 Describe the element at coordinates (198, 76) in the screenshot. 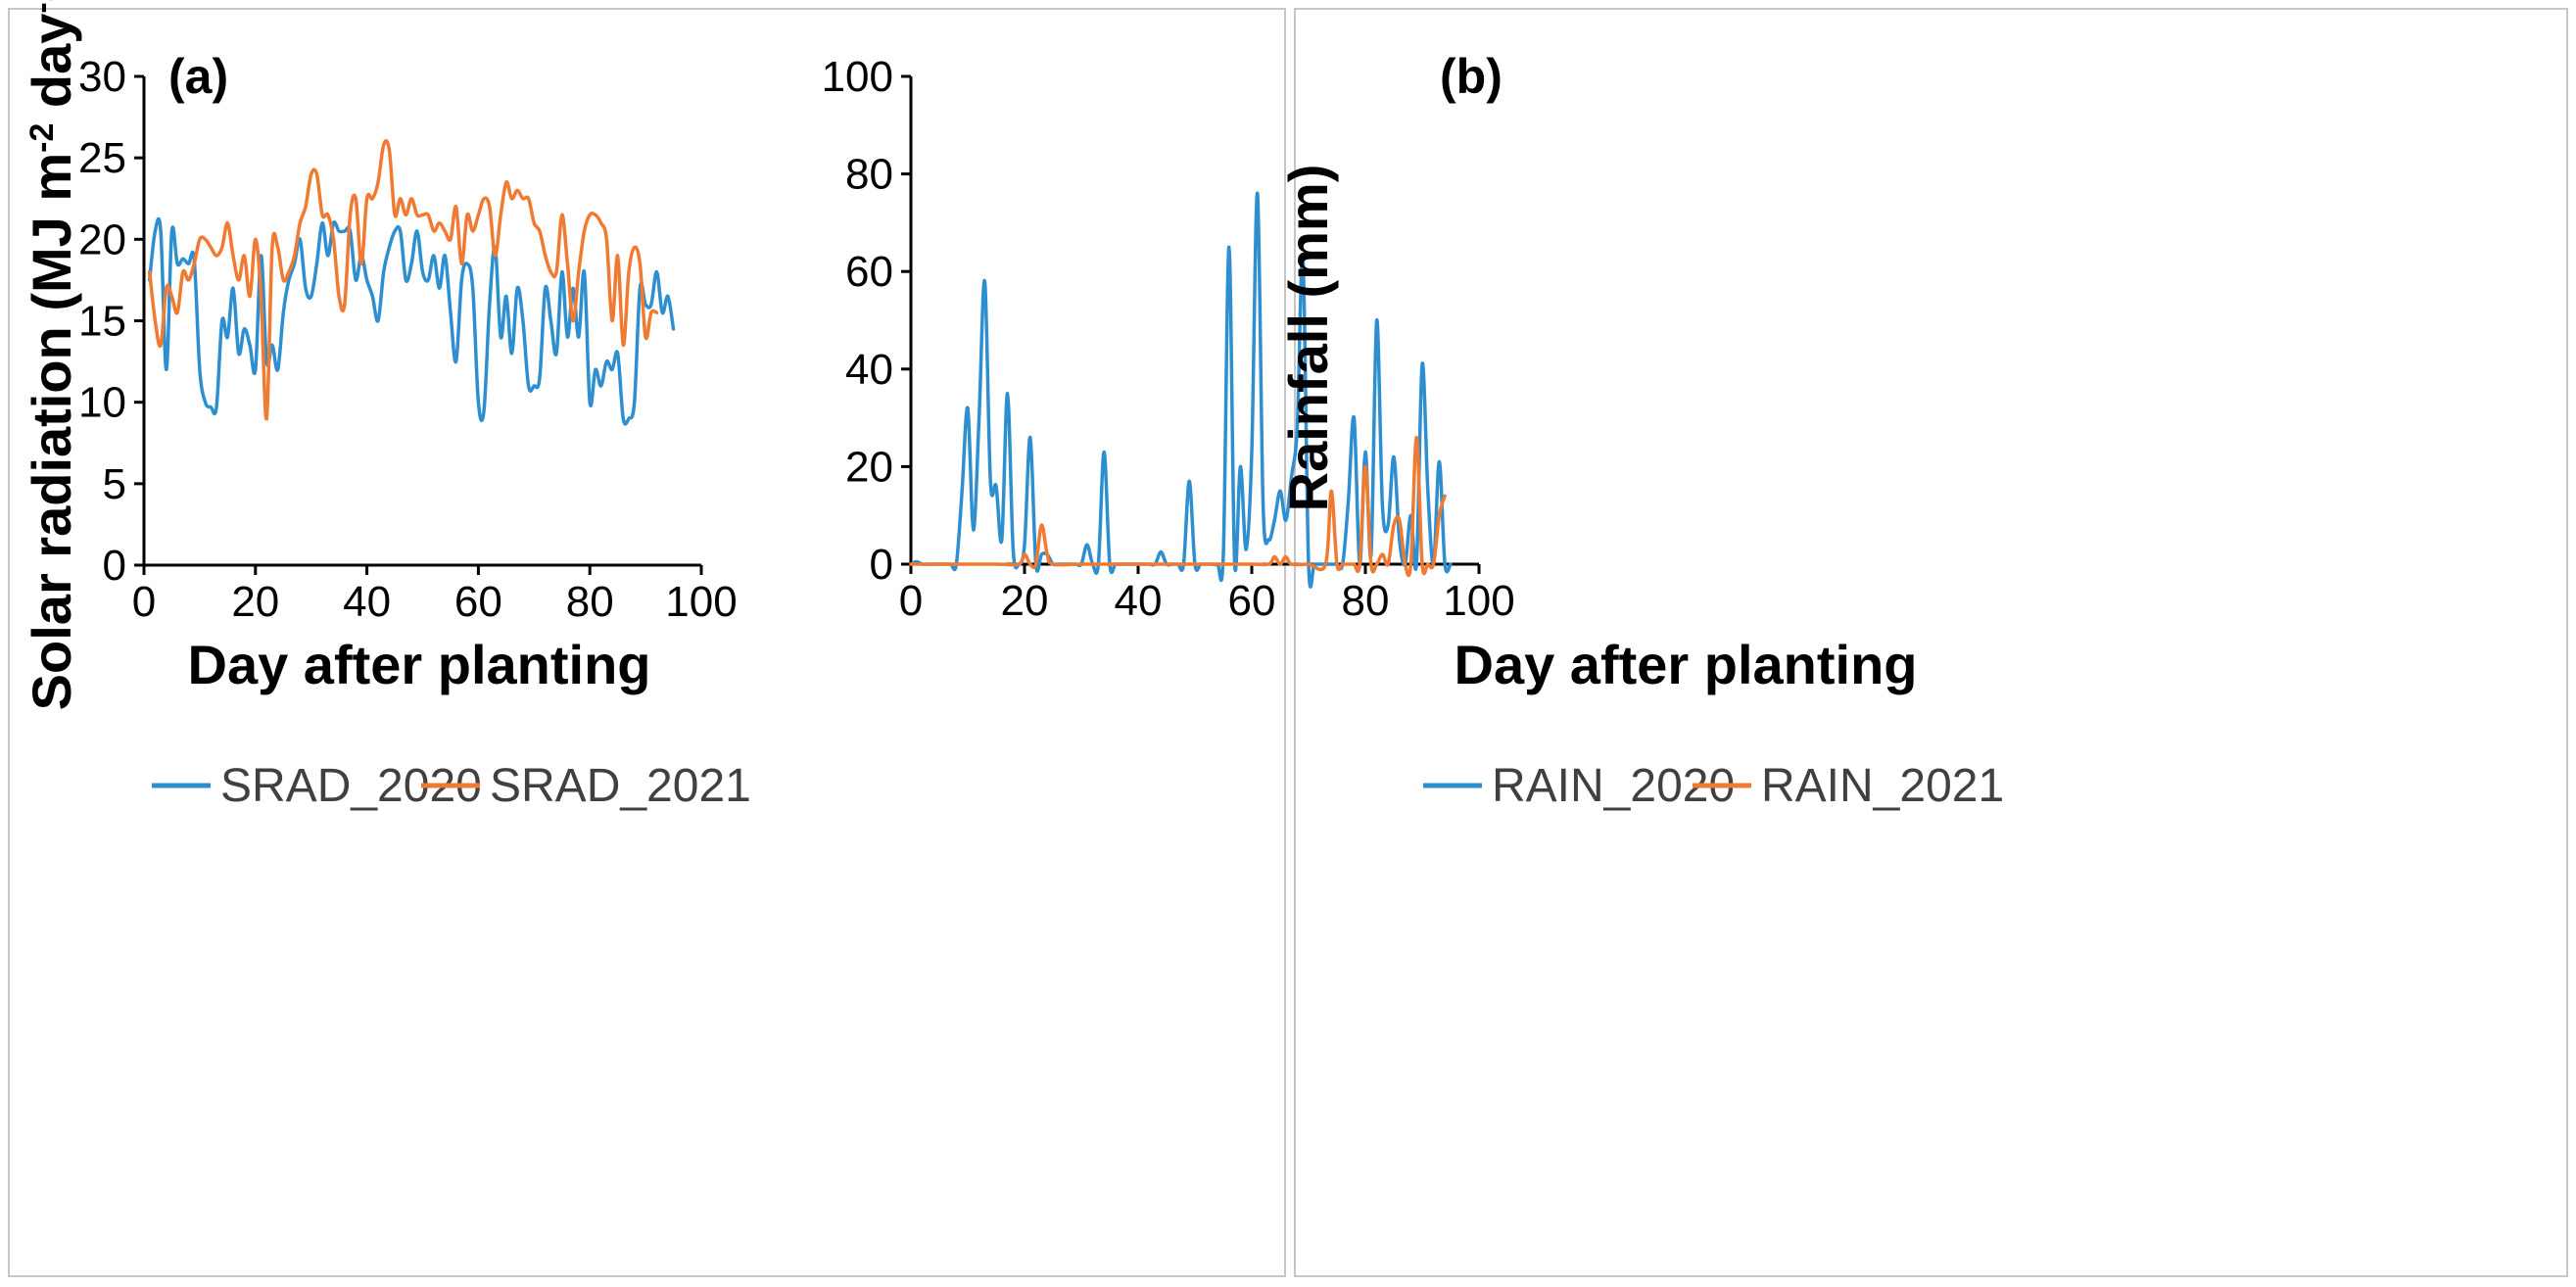

I see `panel-label-a: (a)` at that location.